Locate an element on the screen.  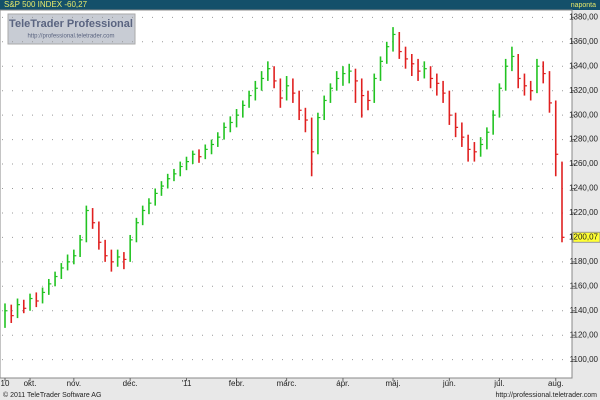
footer-right: http://professional.teletrader.com is located at coordinates (546, 395).